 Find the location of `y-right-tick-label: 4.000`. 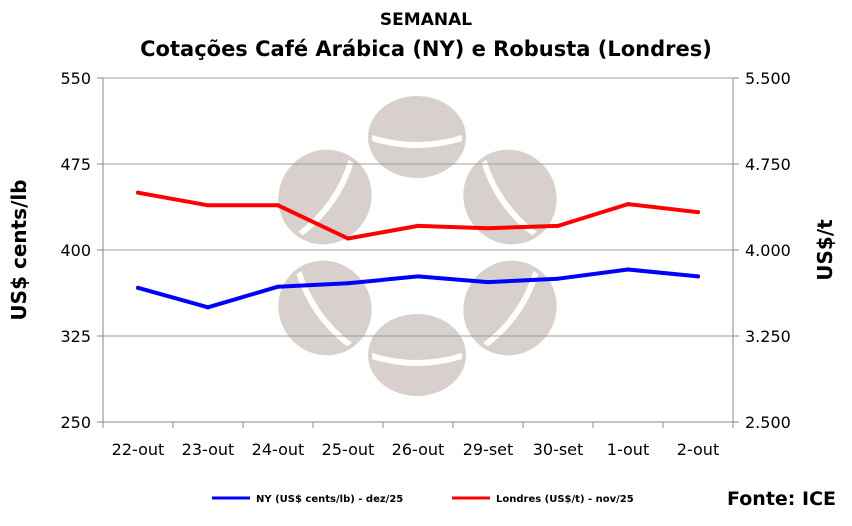

y-right-tick-label: 4.000 is located at coordinates (768, 250).